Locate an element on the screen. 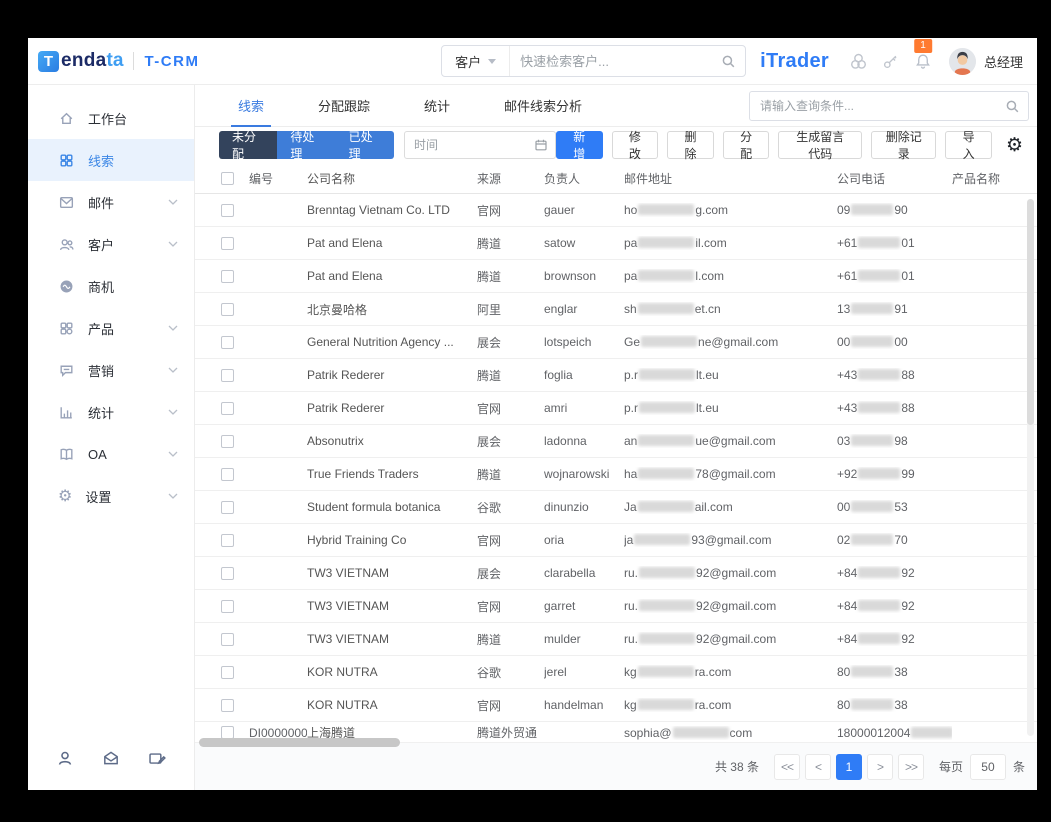 Image resolution: width=1051 pixels, height=822 pixels. last-page-button: >> is located at coordinates (910, 766).